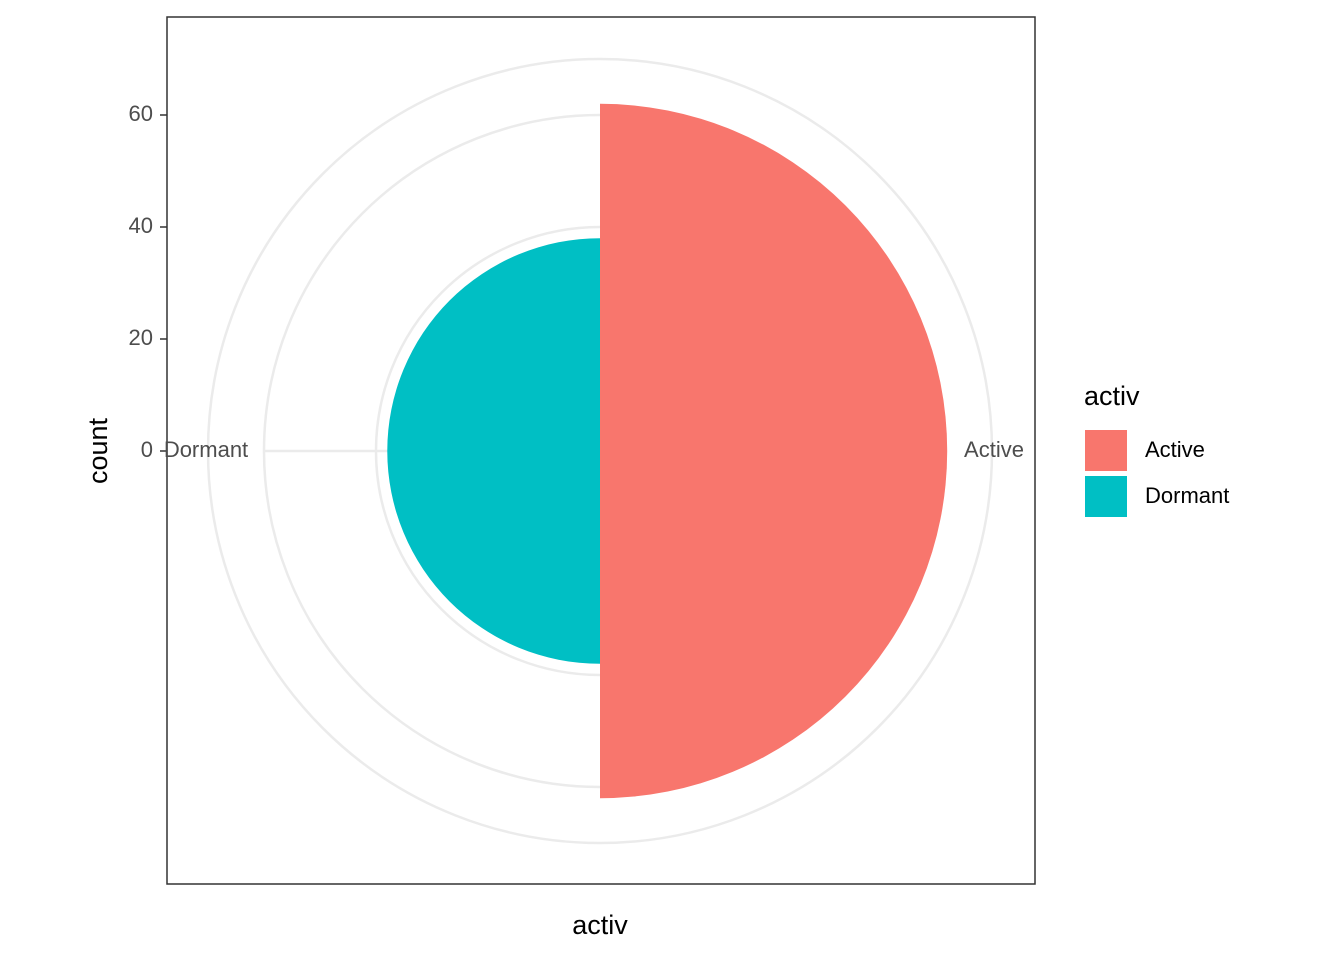 This screenshot has height=960, width=1344. Describe the element at coordinates (141, 337) in the screenshot. I see `y-tick-label: 20` at that location.